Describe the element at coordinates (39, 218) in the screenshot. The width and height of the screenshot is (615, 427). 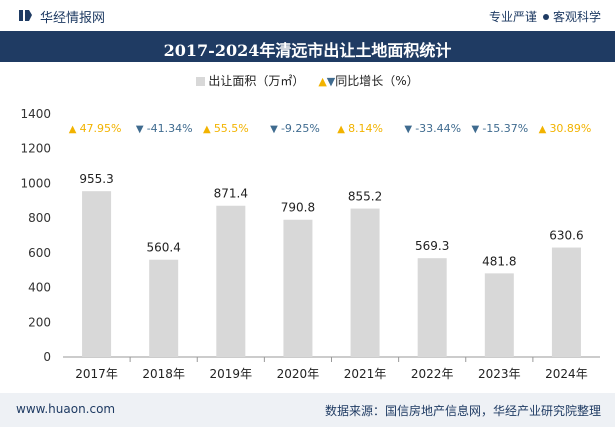
I see `y-tick-label: 800` at that location.